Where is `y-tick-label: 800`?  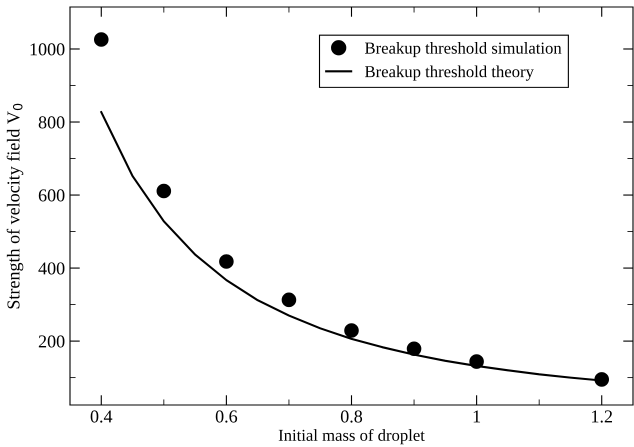
y-tick-label: 800 is located at coordinates (51, 122).